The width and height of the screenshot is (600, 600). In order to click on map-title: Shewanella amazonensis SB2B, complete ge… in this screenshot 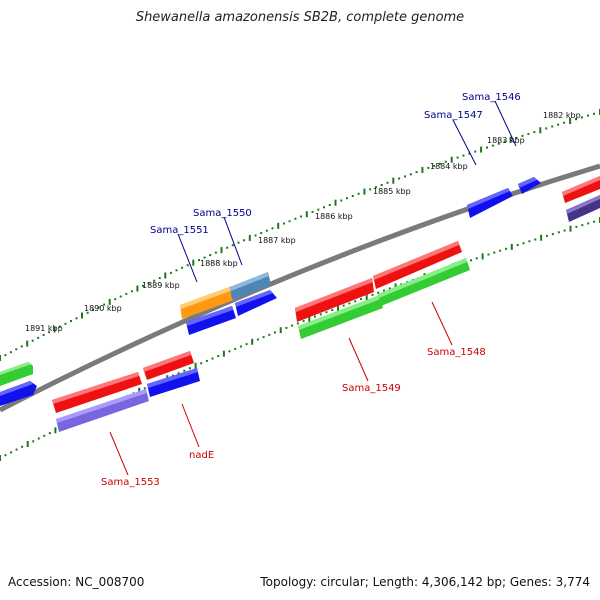, I will do `click(300, 17)`.